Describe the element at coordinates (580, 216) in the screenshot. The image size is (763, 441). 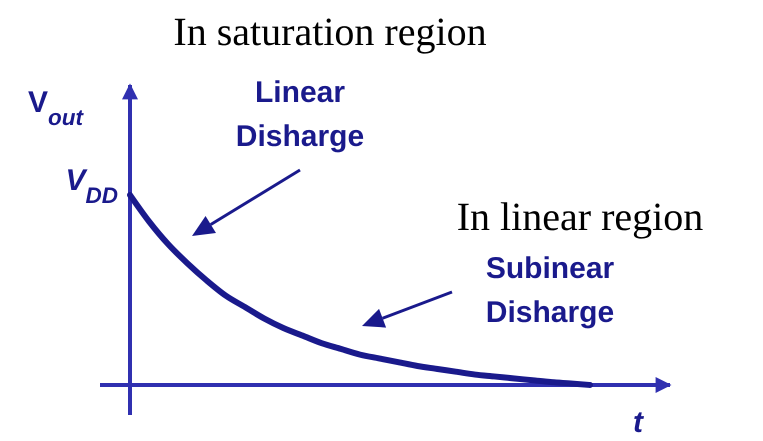
I see `annotation: In linear region` at that location.